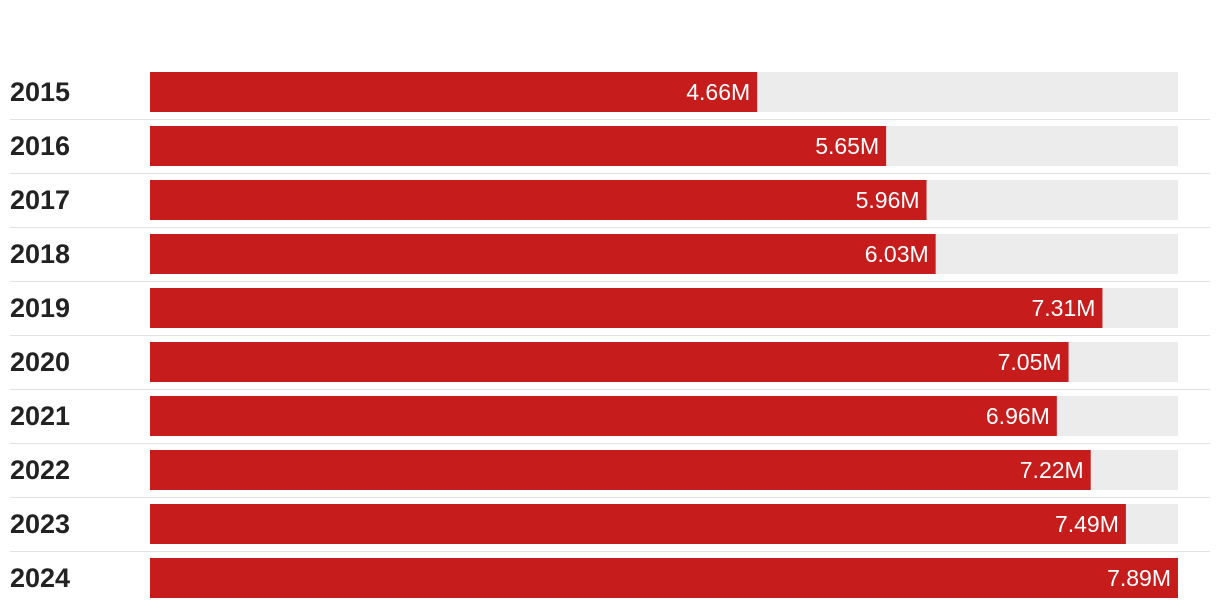 This screenshot has height=614, width=1220. What do you see at coordinates (40, 200) in the screenshot?
I see `category-label: 2017` at bounding box center [40, 200].